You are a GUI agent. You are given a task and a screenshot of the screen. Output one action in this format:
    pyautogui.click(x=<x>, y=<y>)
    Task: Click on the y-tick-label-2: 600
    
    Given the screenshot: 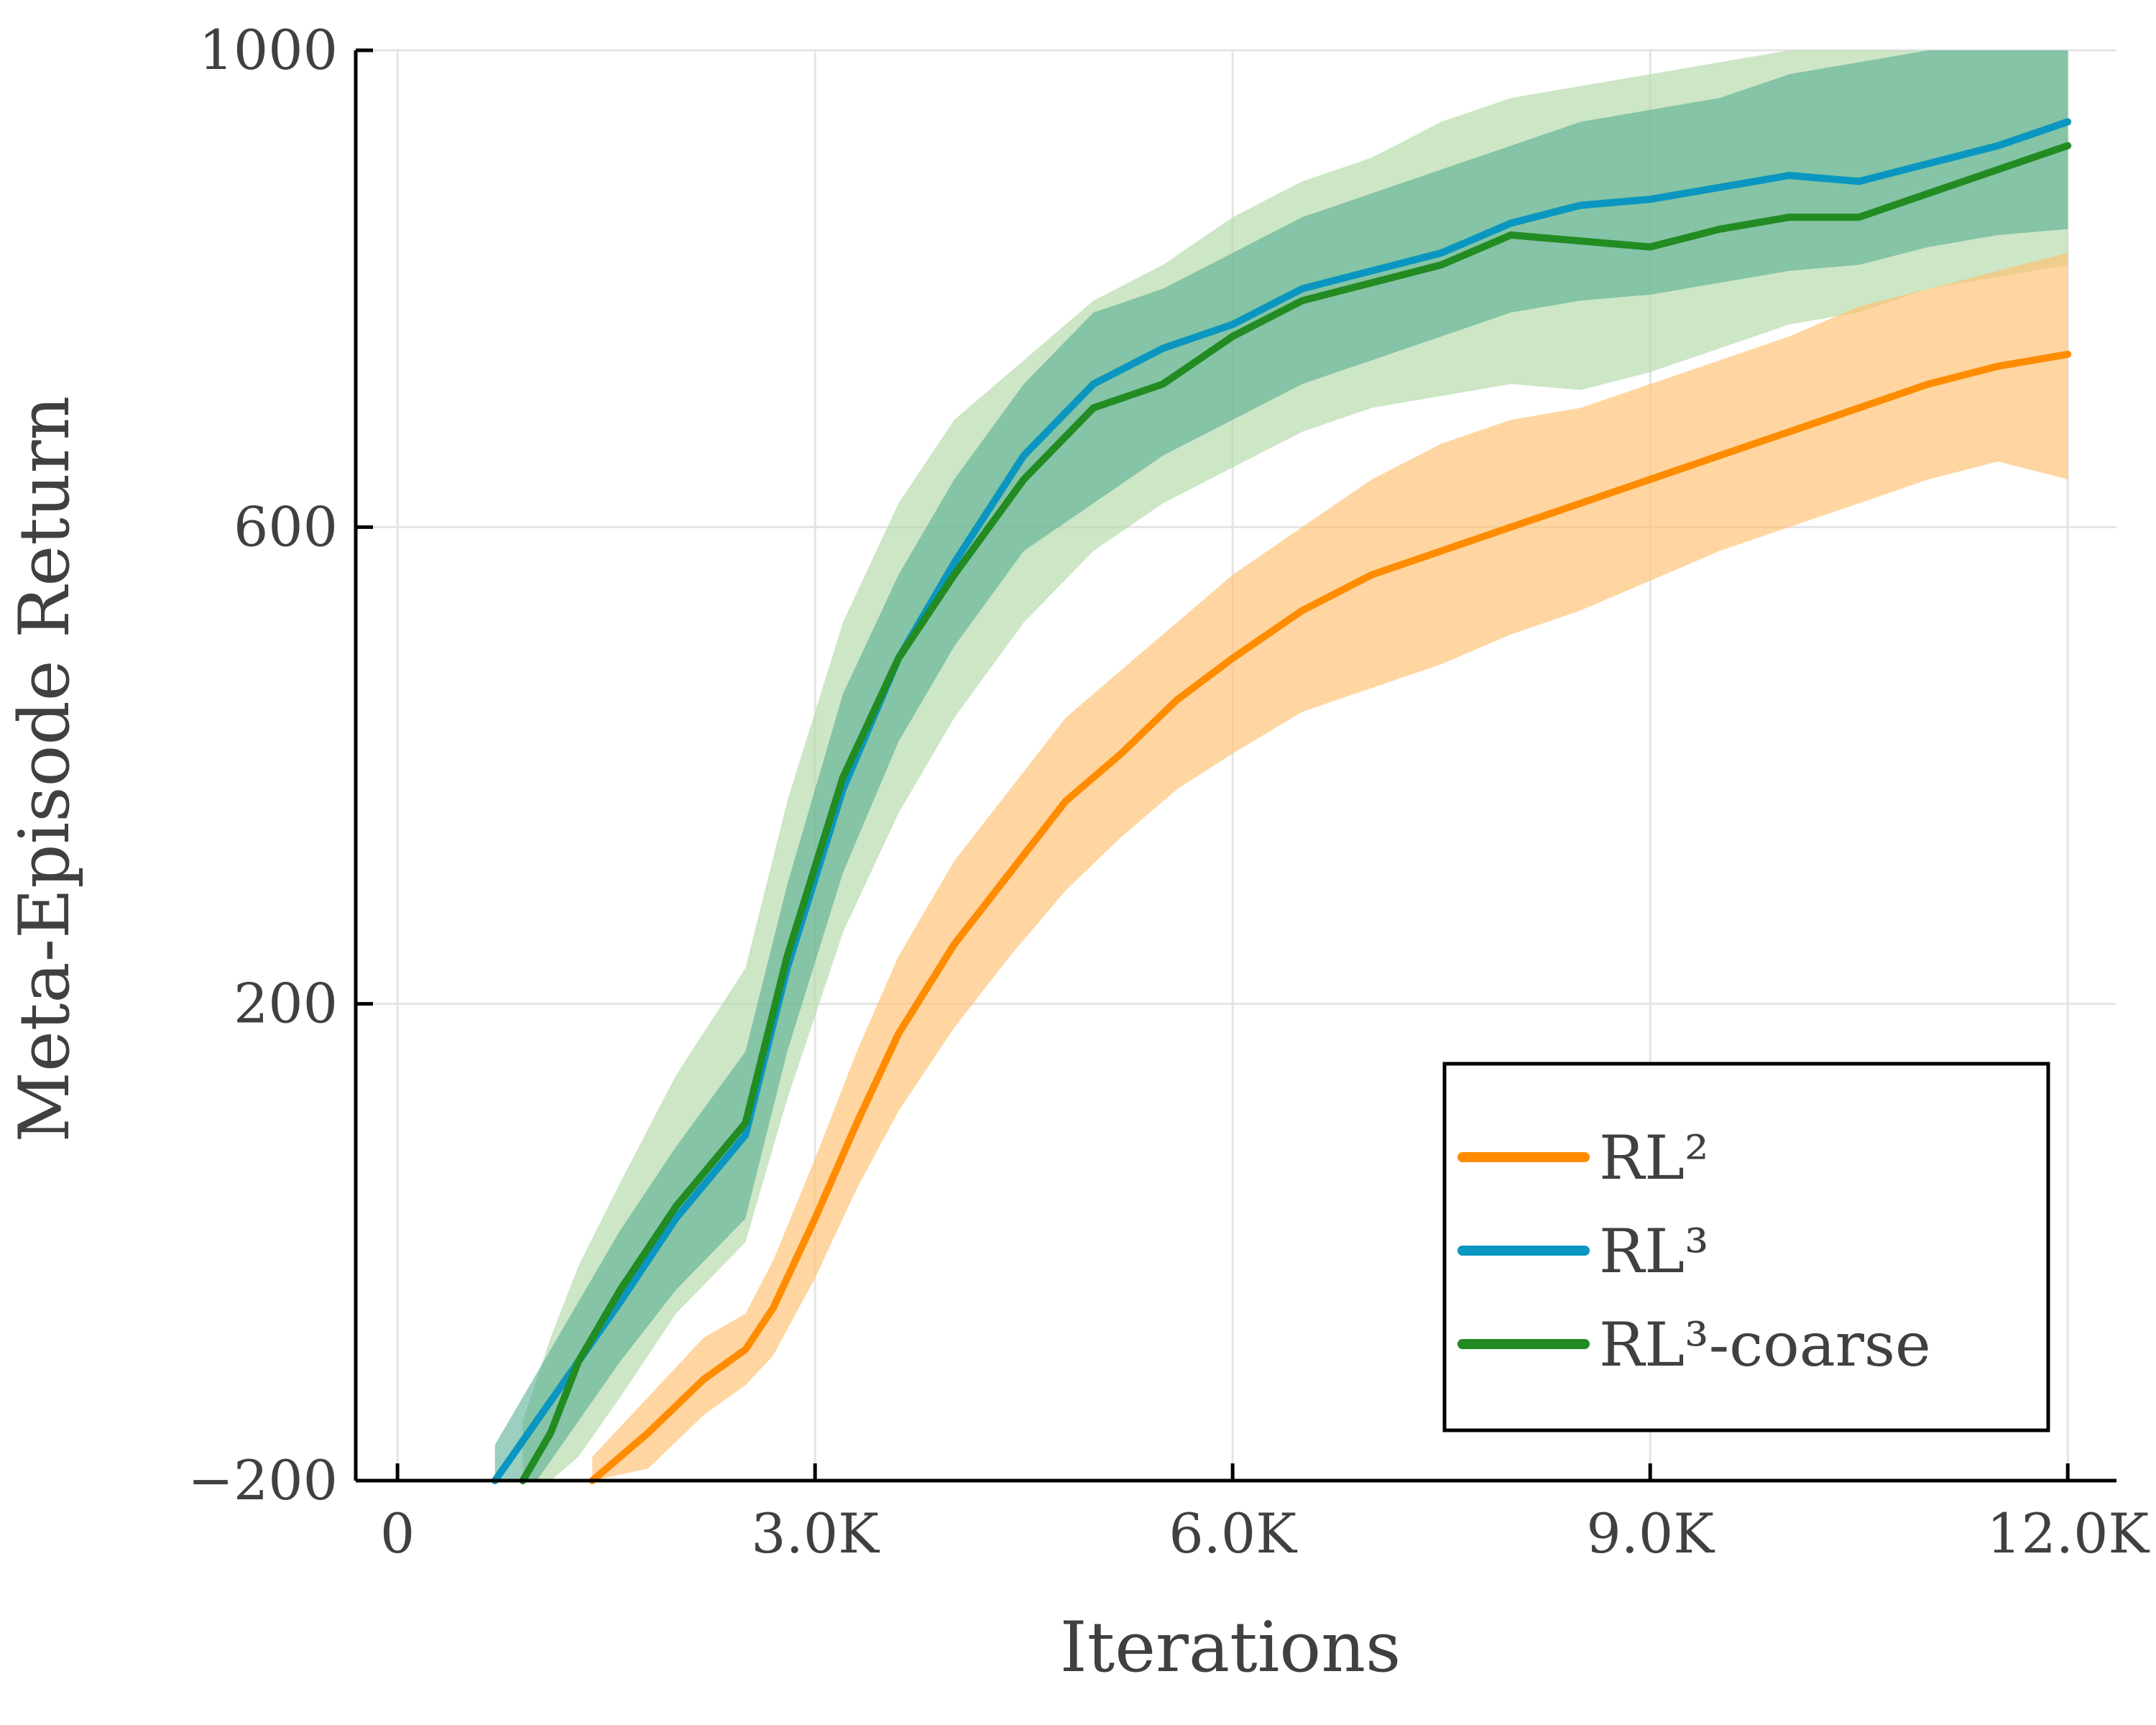 What is the action you would take?
    pyautogui.click(x=286, y=526)
    